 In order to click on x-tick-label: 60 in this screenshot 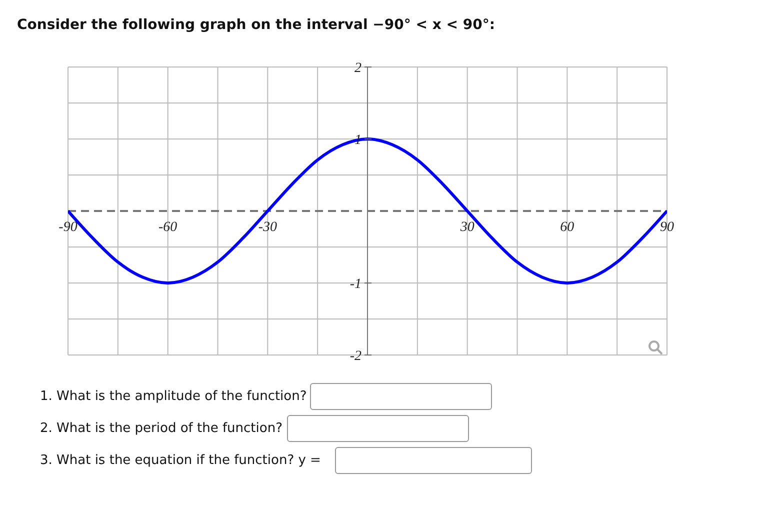, I will do `click(567, 227)`.